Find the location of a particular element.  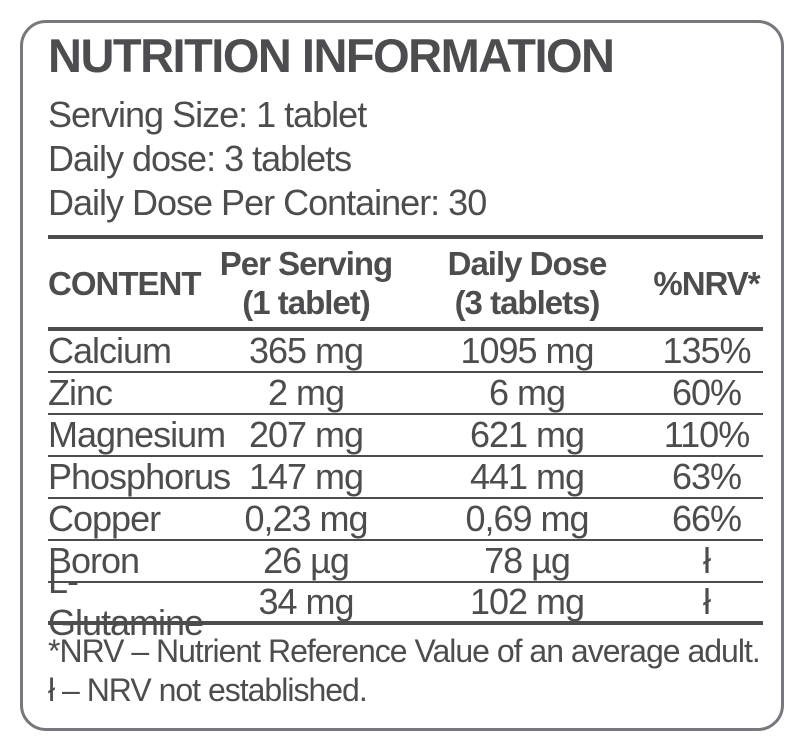

per-serving-header-line2: (1 tablet) is located at coordinates (306, 302).